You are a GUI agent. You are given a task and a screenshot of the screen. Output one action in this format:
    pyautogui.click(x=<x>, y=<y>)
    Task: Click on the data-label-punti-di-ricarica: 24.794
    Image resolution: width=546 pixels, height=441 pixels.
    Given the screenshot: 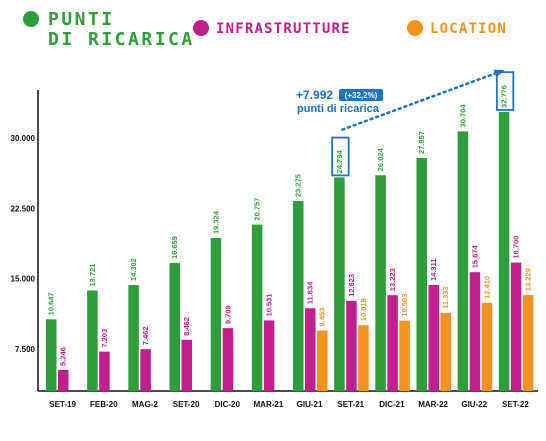 What is the action you would take?
    pyautogui.click(x=339, y=162)
    